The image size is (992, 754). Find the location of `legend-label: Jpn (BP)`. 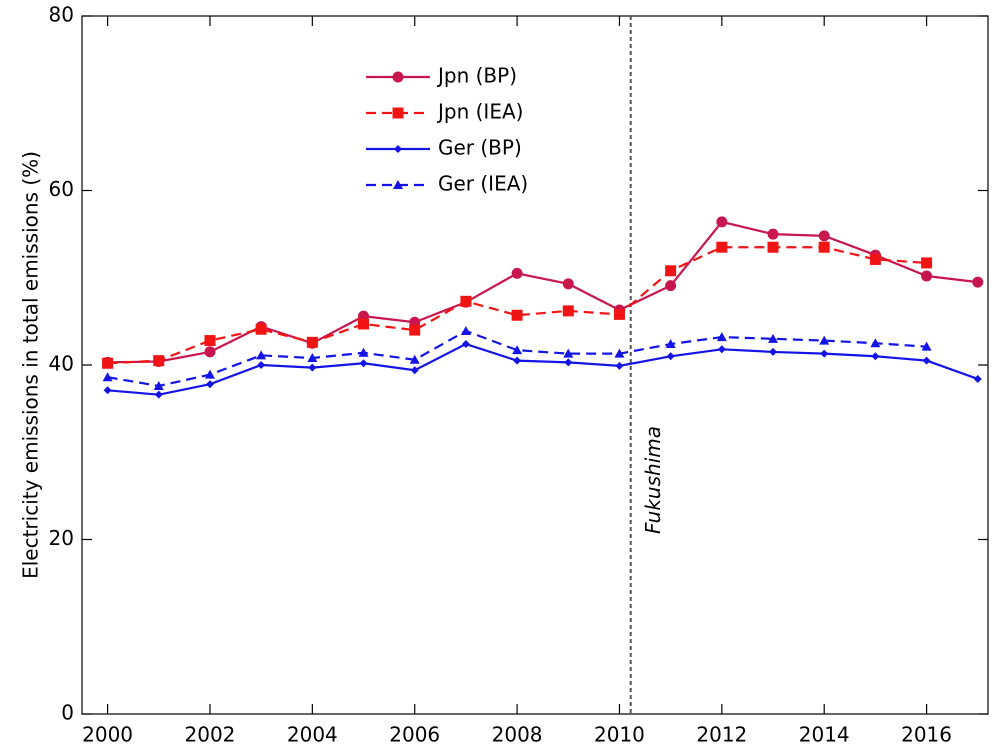

legend-label: Jpn (BP) is located at coordinates (476, 76).